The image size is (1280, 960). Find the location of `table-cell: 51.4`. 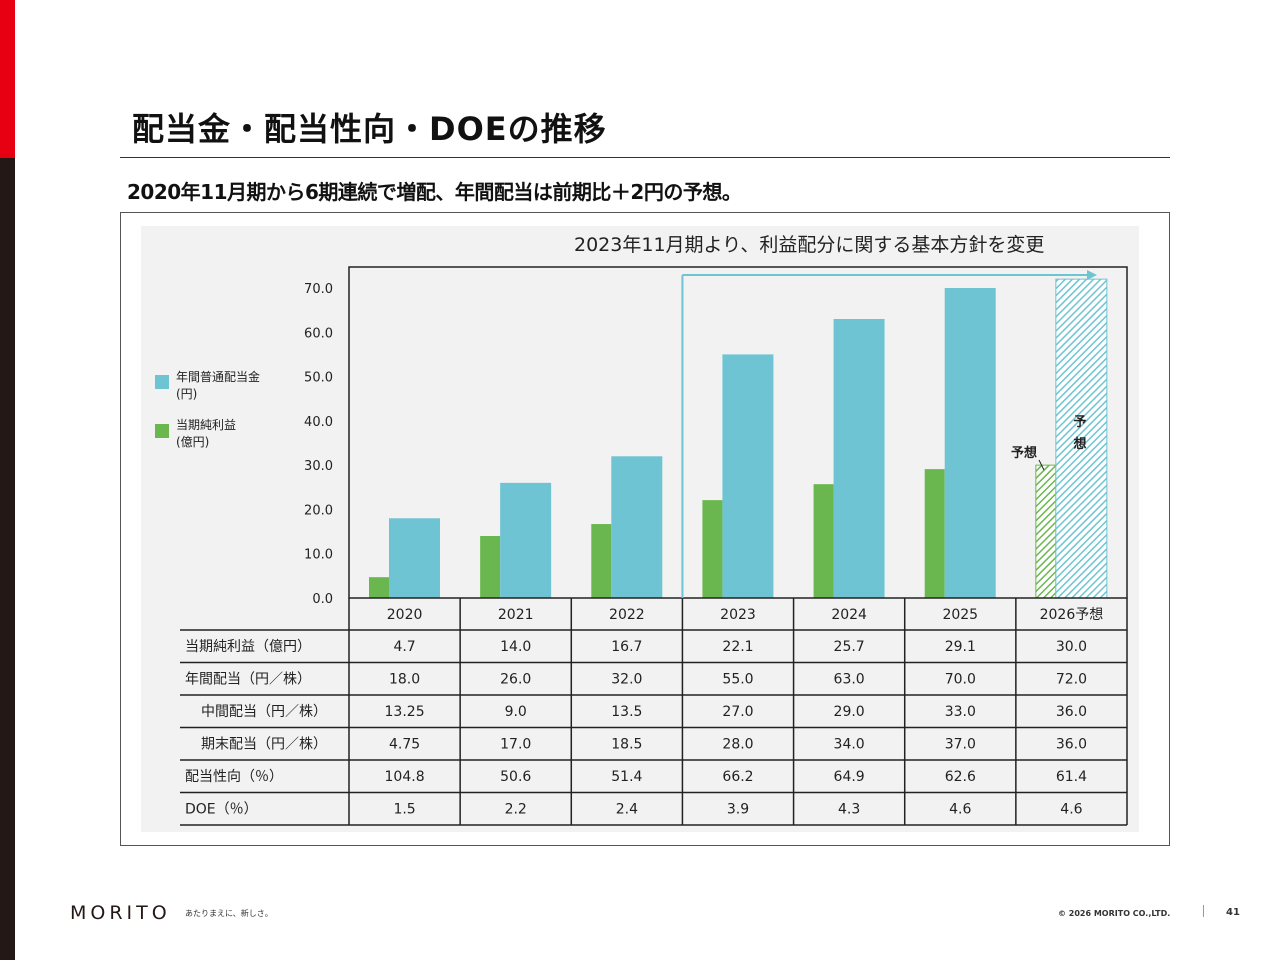

table-cell: 51.4 is located at coordinates (626, 777).